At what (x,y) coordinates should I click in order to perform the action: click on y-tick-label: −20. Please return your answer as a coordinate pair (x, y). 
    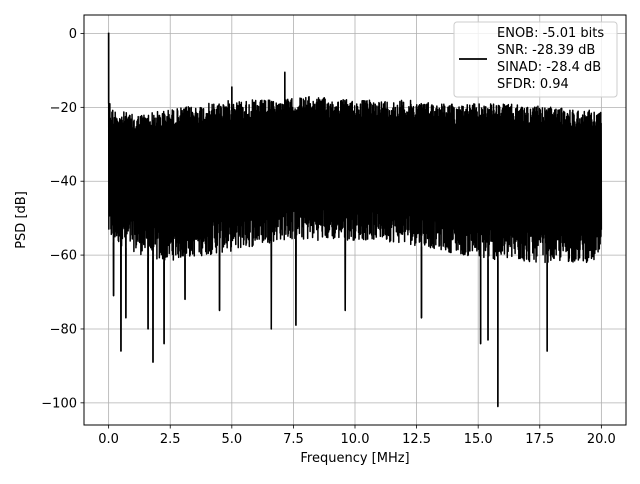
    Looking at the image, I should click on (63, 108).